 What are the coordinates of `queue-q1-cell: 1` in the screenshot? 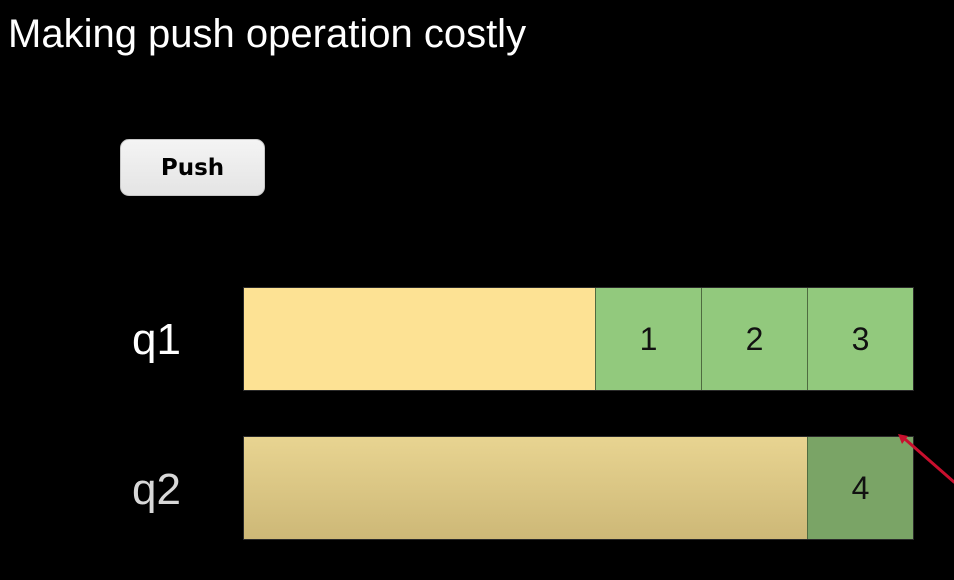 It's located at (648, 339).